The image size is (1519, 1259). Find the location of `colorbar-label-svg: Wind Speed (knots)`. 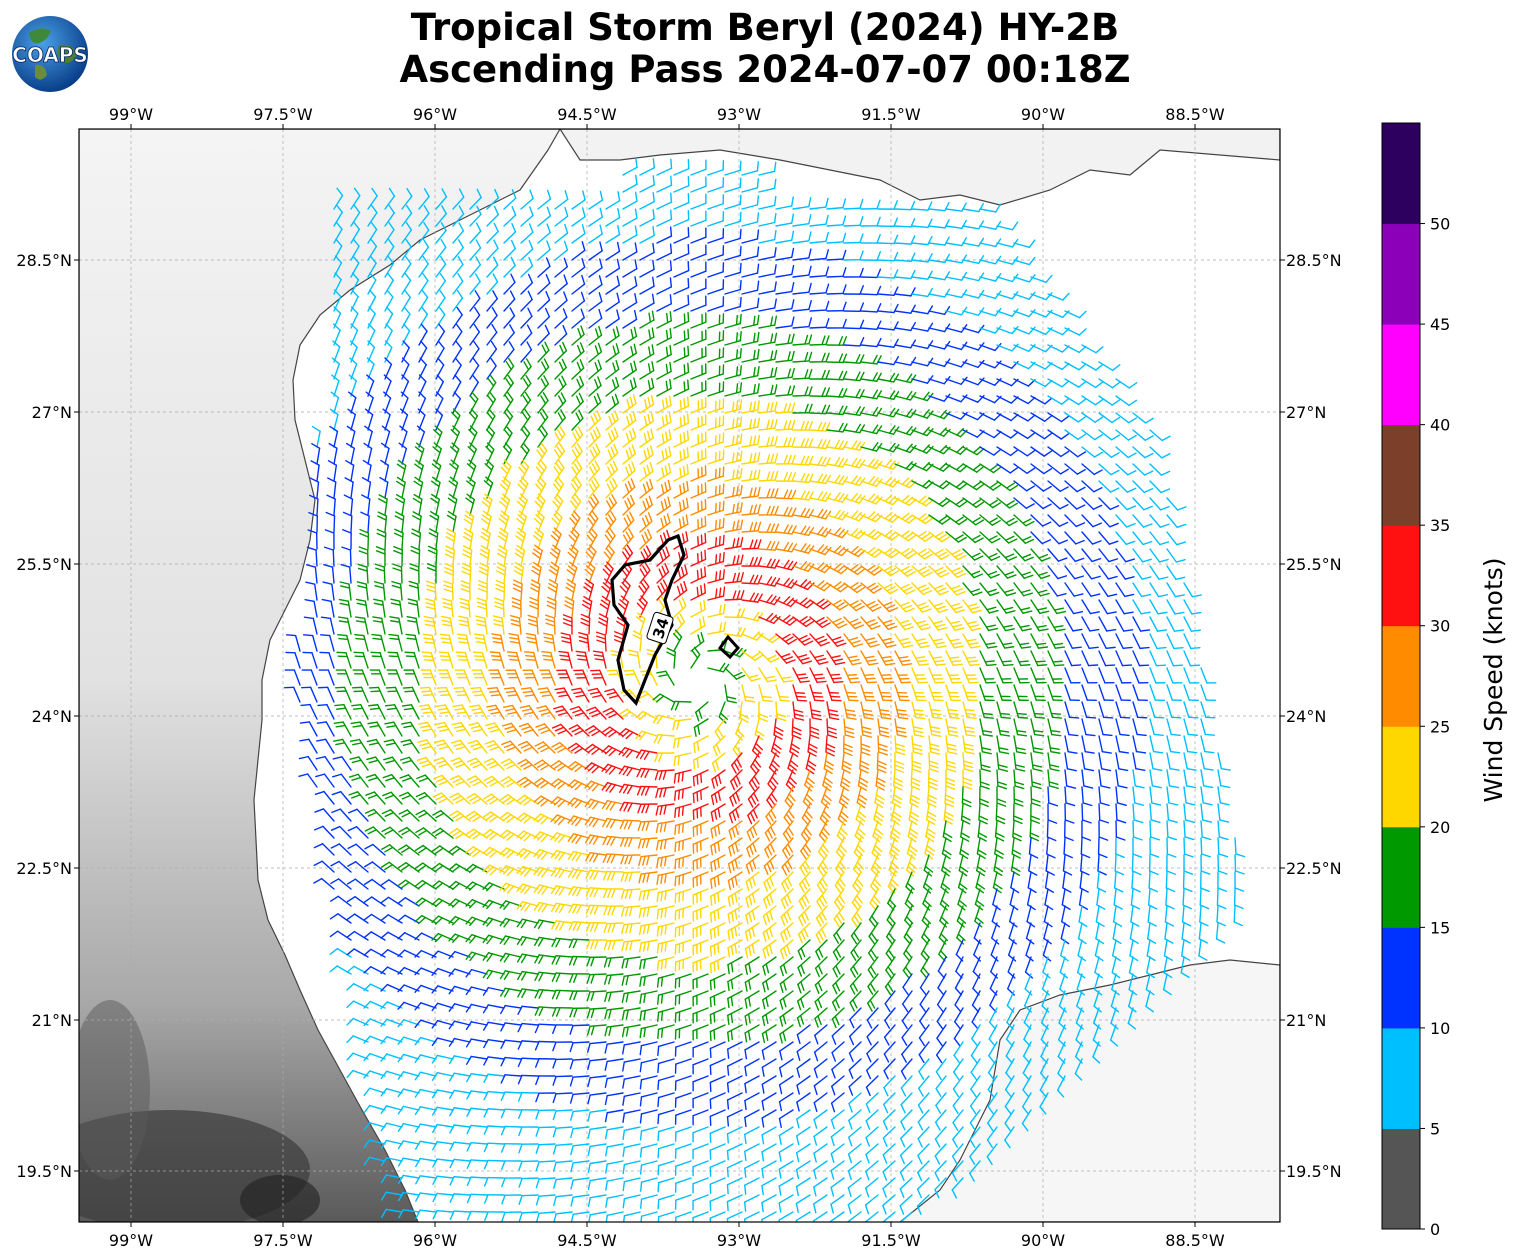

colorbar-label-svg: Wind Speed (knots) is located at coordinates (1493, 679).